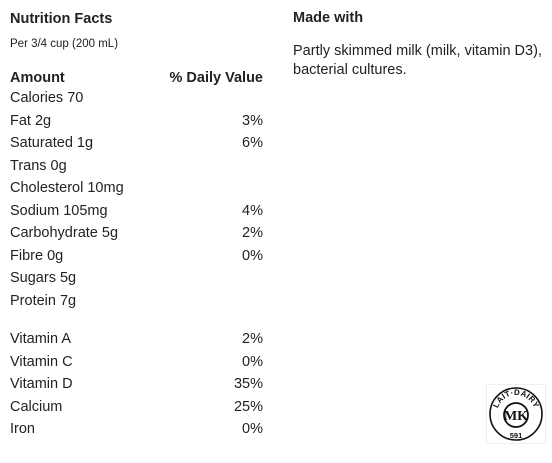 Image resolution: width=552 pixels, height=463 pixels. I want to click on nutrient-row: Iron 0%, so click(136, 429).